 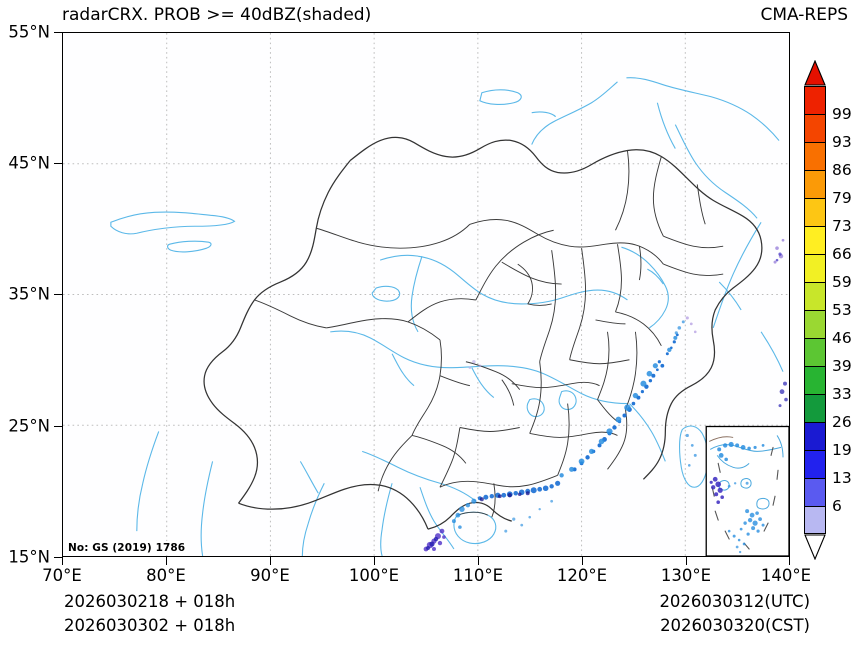 I want to click on footer-init-cst: 2026030302 + 018h, so click(x=150, y=625).